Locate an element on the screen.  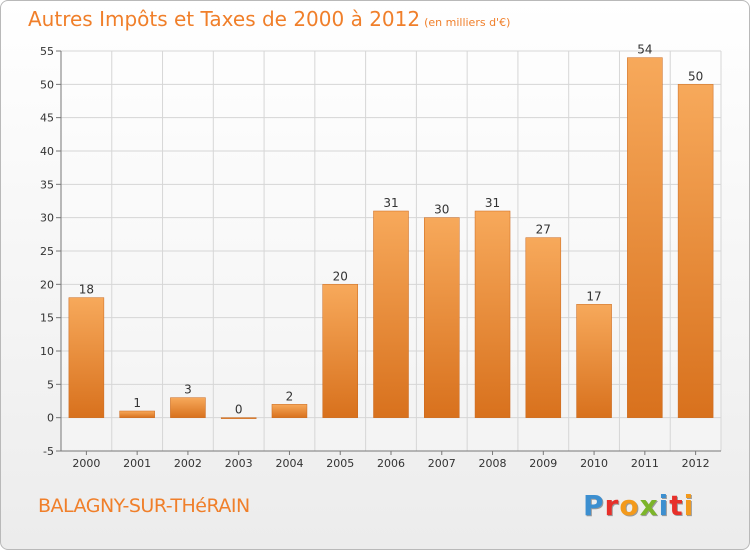
y-tick-label: -5 is located at coordinates (48, 451).